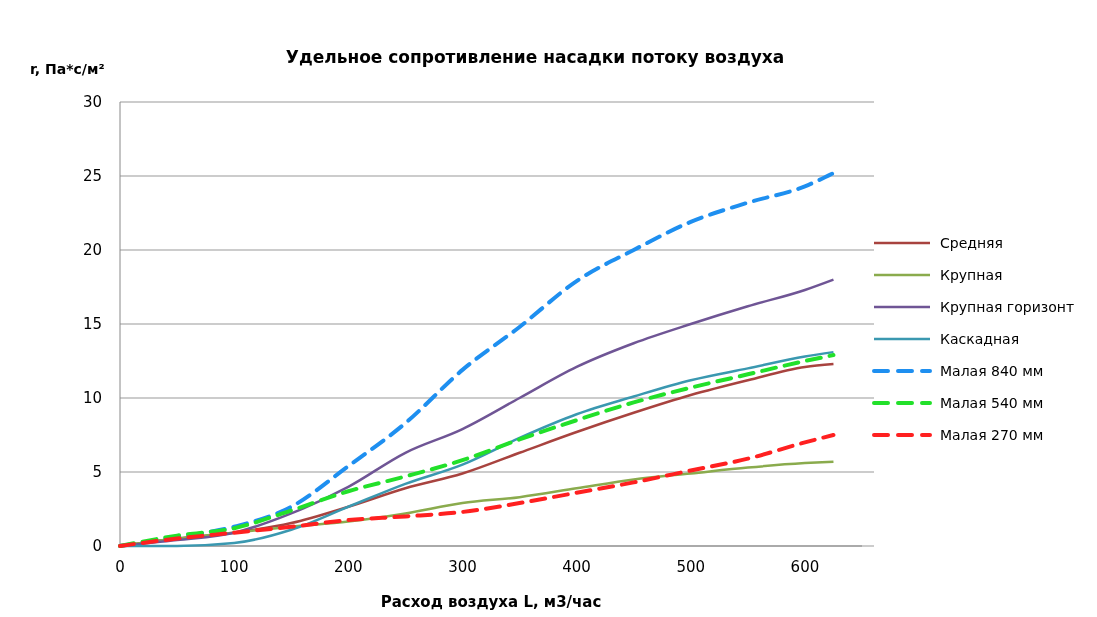 This screenshot has width=1097, height=617. What do you see at coordinates (97, 546) in the screenshot?
I see `y-tick-label: 0` at bounding box center [97, 546].